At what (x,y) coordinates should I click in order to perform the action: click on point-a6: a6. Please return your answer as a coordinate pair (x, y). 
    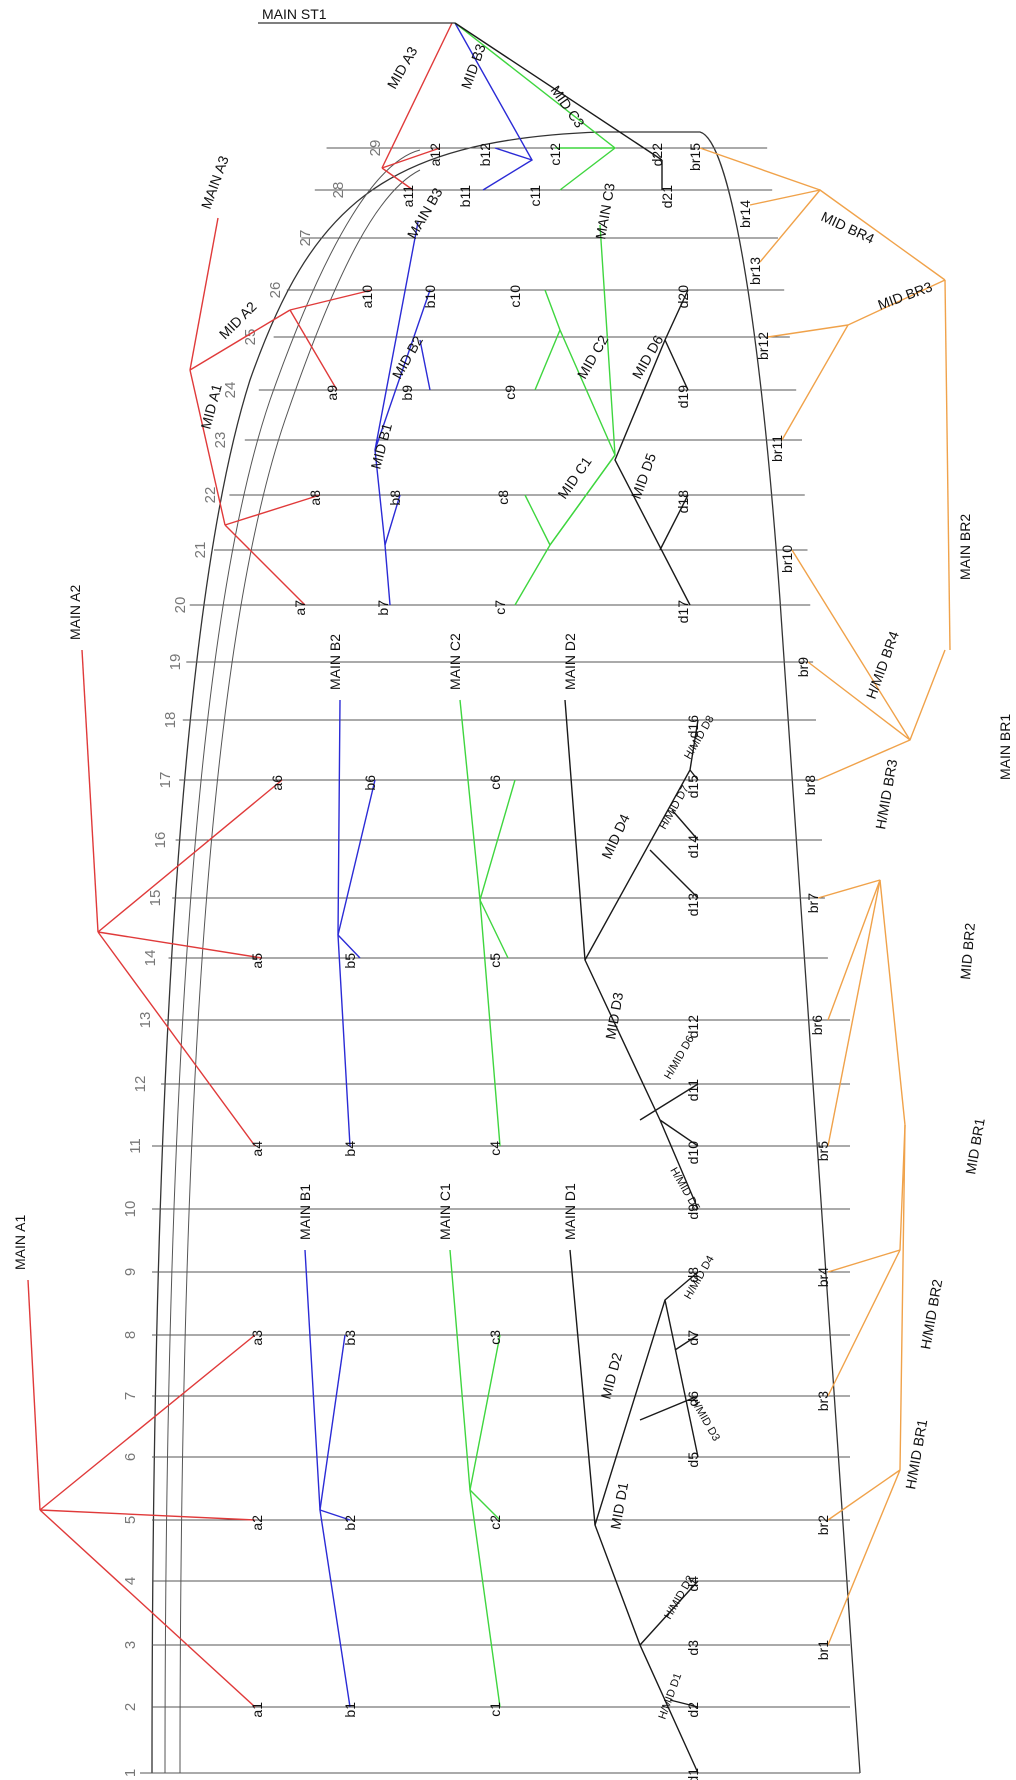
    Looking at the image, I should click on (277, 783).